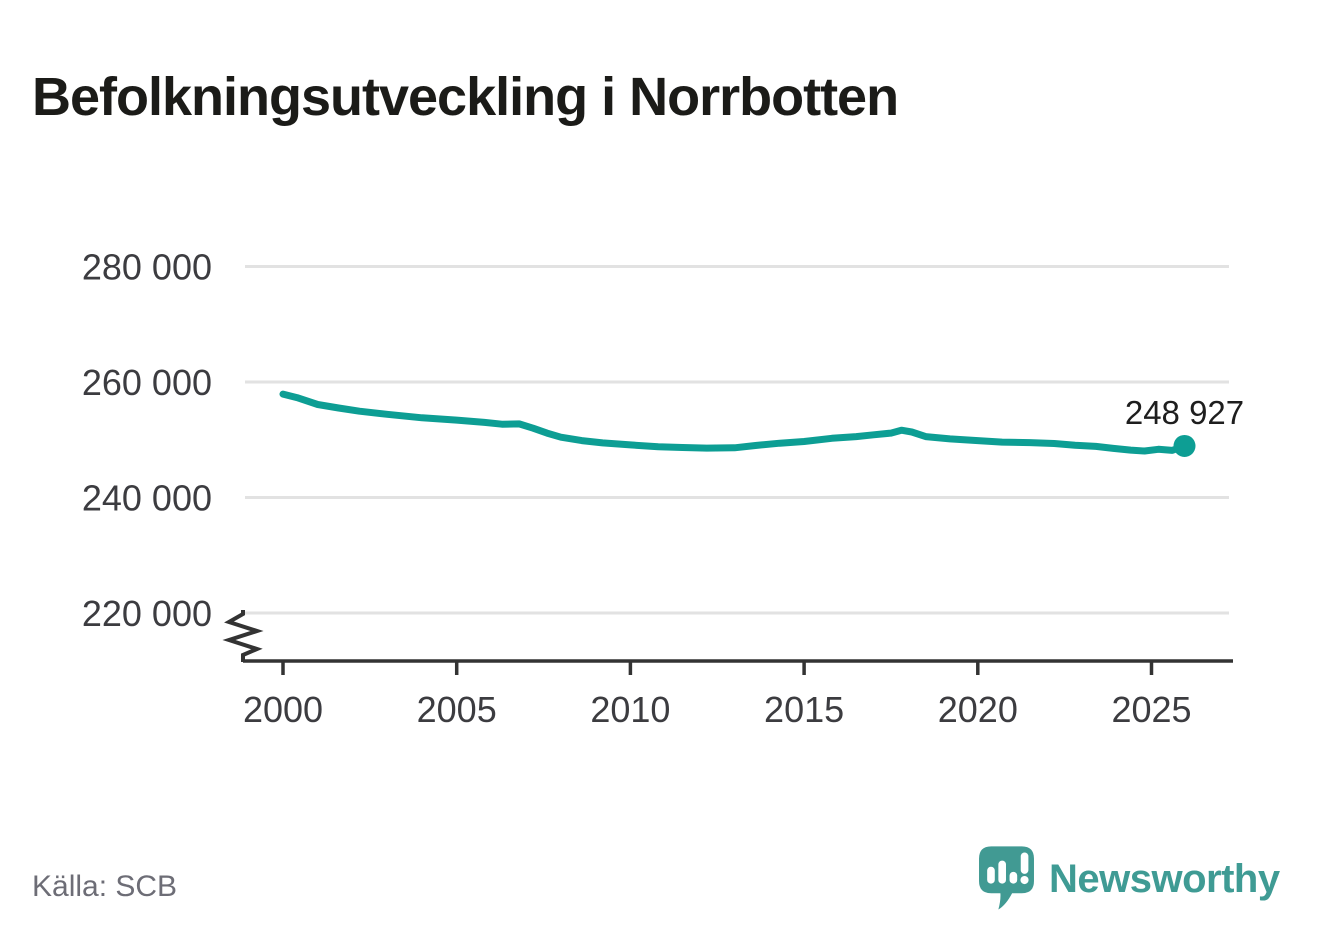 This screenshot has width=1322, height=939. What do you see at coordinates (457, 709) in the screenshot?
I see `x-tick-label: 2005` at bounding box center [457, 709].